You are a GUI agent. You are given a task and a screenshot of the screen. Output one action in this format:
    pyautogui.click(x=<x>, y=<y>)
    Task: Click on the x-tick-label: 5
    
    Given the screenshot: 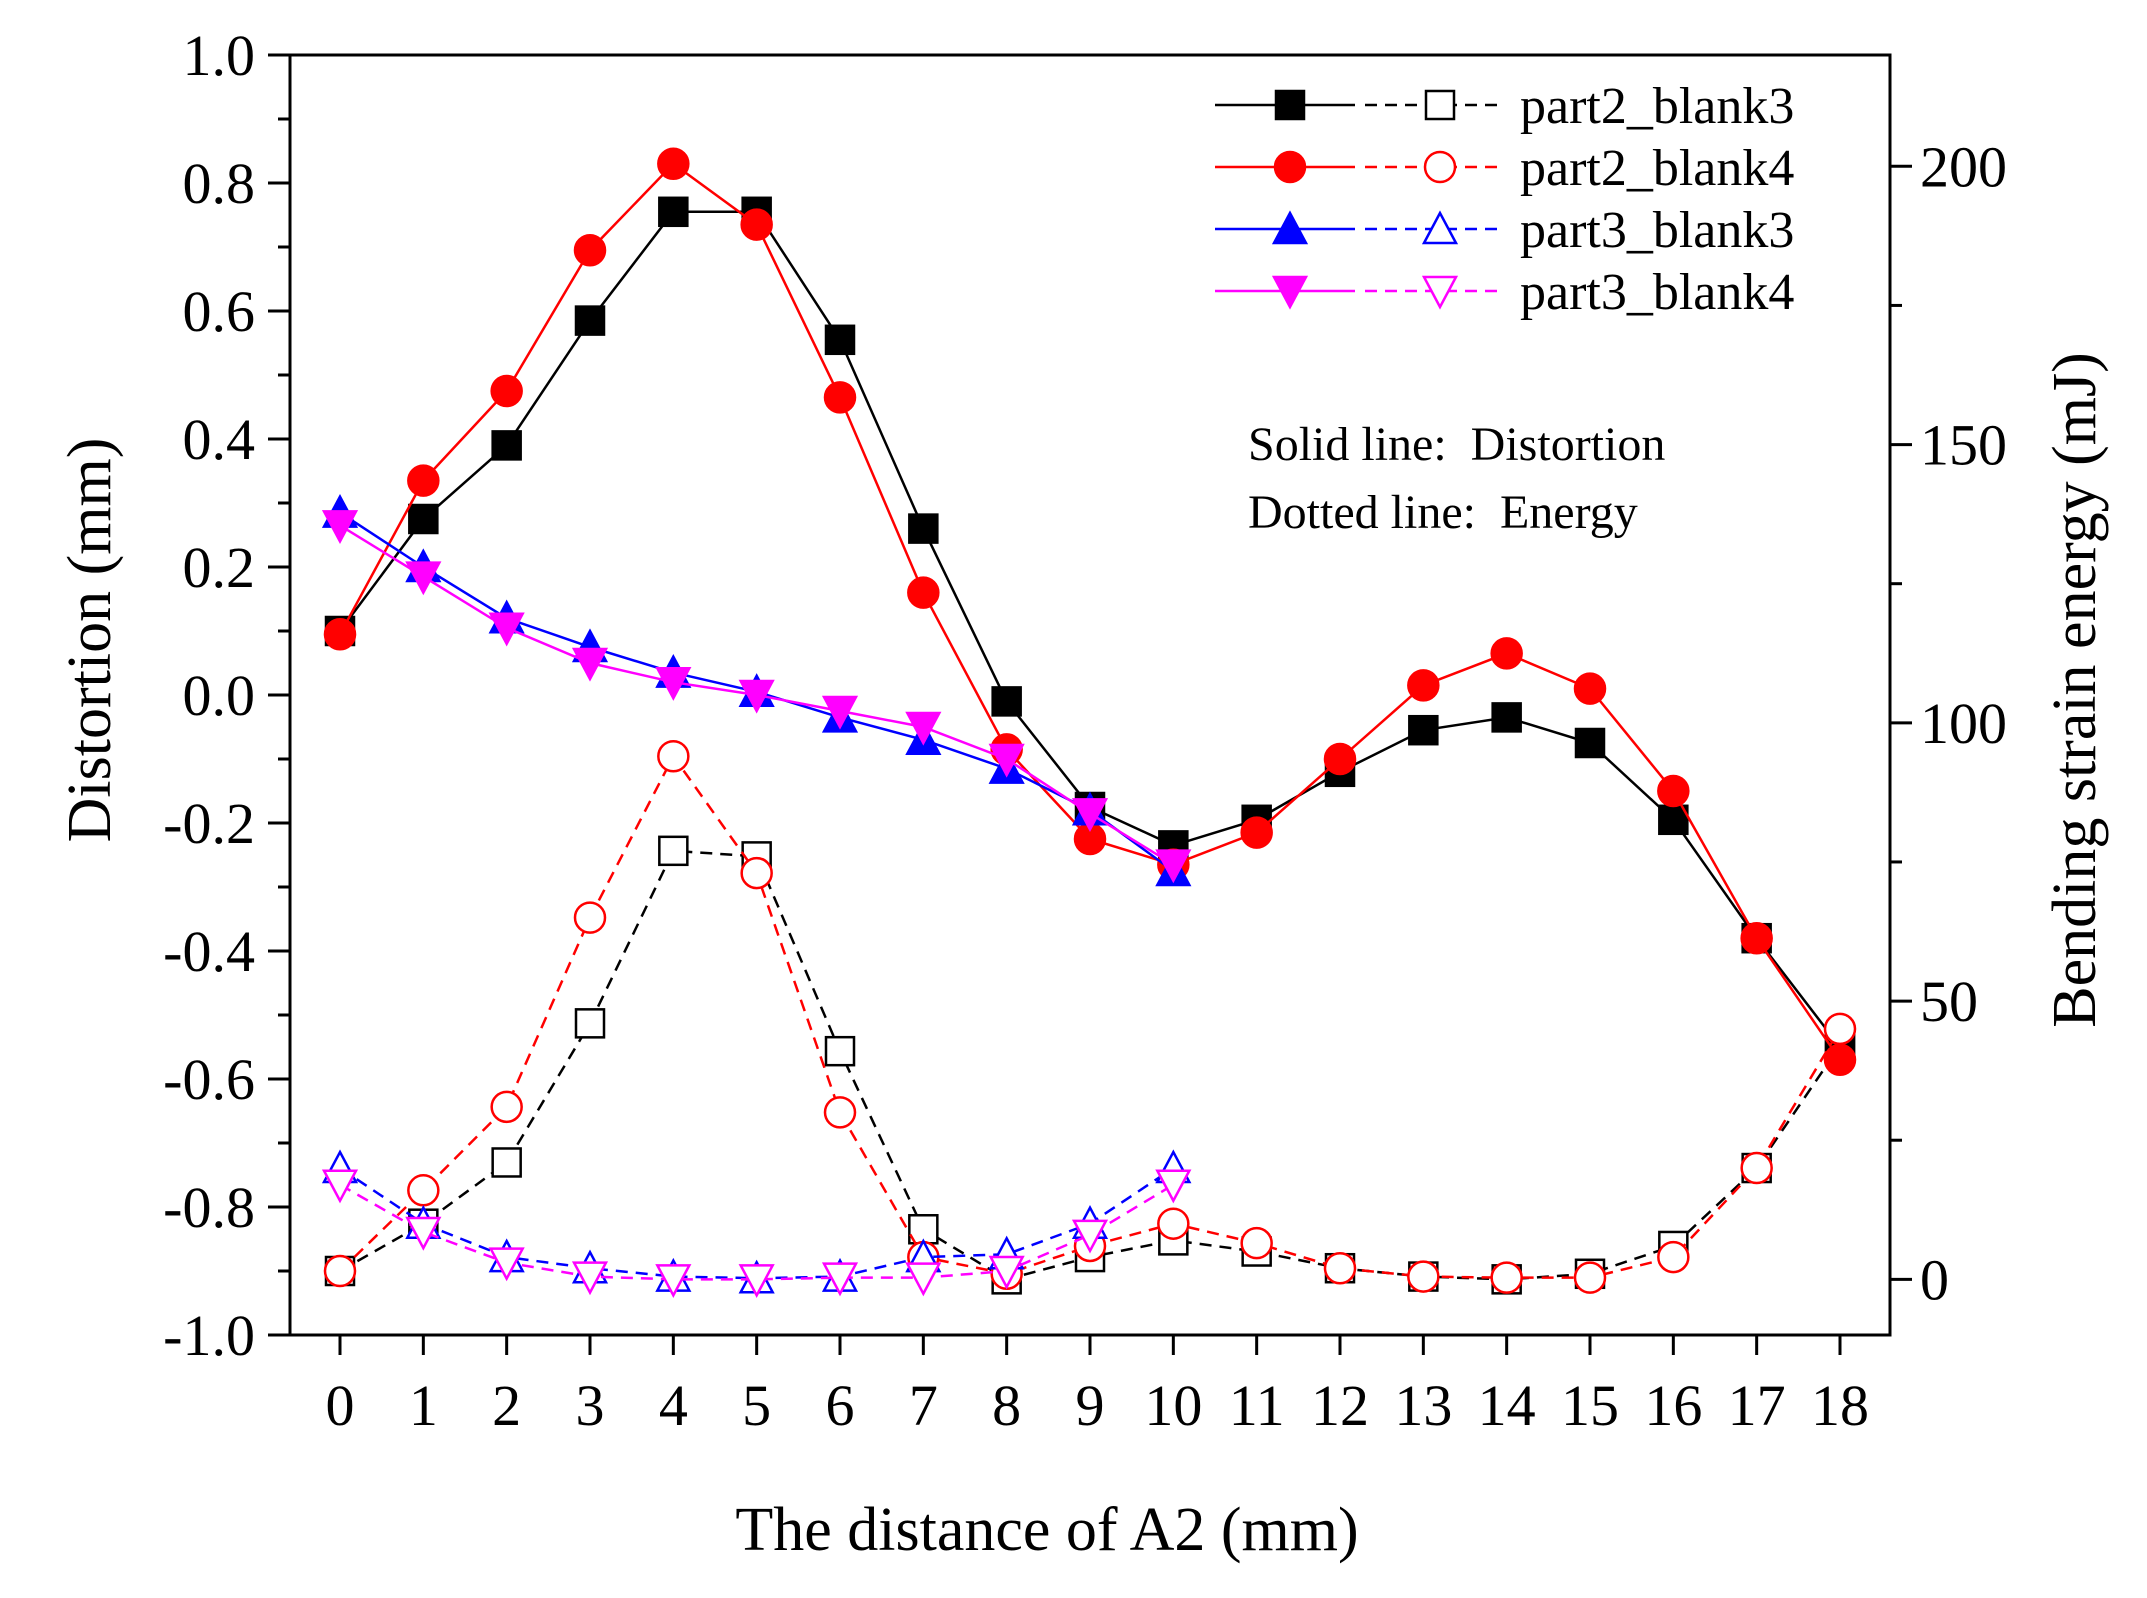 What is the action you would take?
    pyautogui.click(x=756, y=1405)
    